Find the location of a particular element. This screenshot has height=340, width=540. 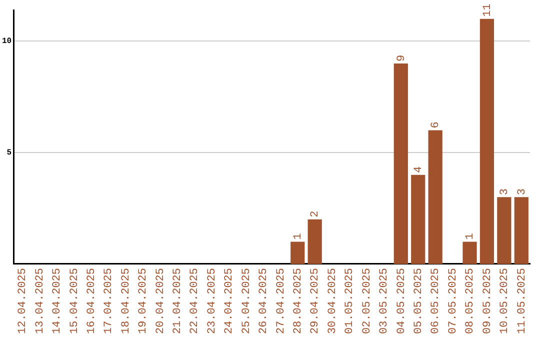

data-label: 4 is located at coordinates (419, 169).